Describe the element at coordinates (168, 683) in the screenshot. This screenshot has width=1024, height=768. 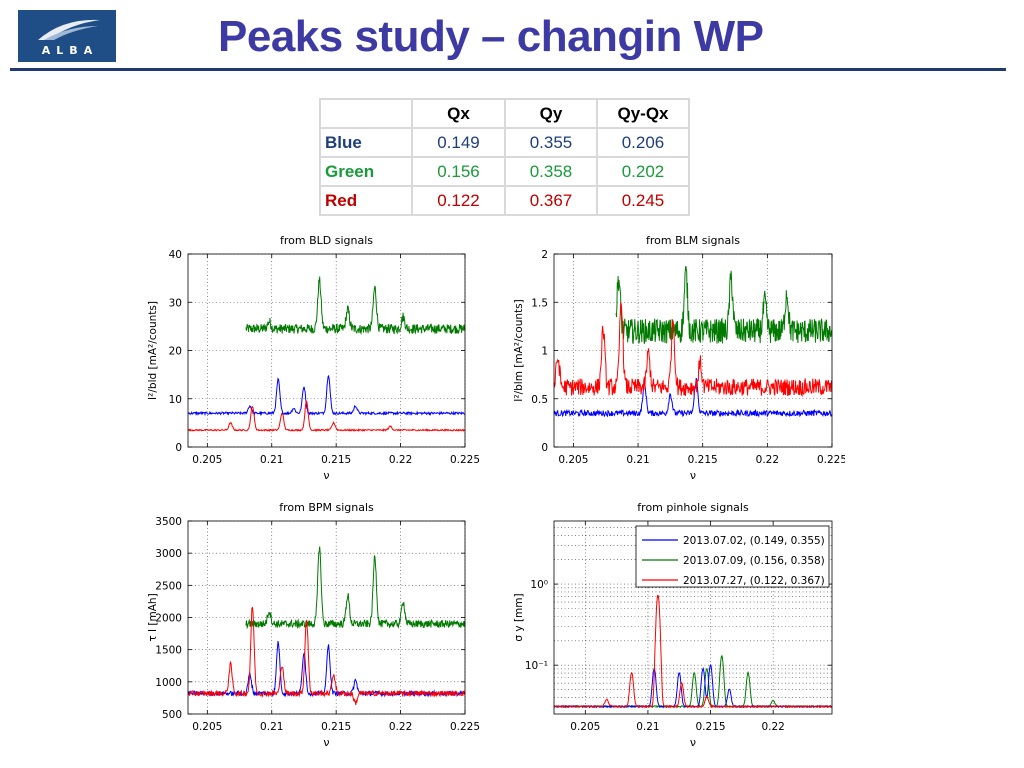
I see `y-tick-label: 1000` at that location.